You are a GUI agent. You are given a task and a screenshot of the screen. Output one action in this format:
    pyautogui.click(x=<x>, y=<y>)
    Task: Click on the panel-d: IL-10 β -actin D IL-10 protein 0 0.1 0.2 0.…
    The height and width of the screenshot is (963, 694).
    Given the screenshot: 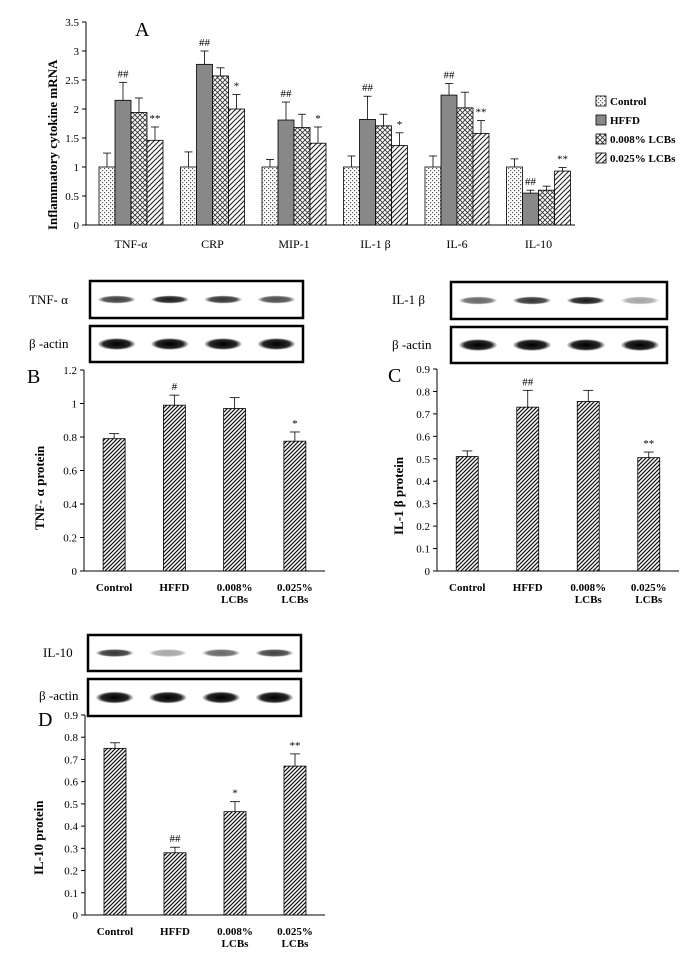 What is the action you would take?
    pyautogui.click(x=178, y=791)
    